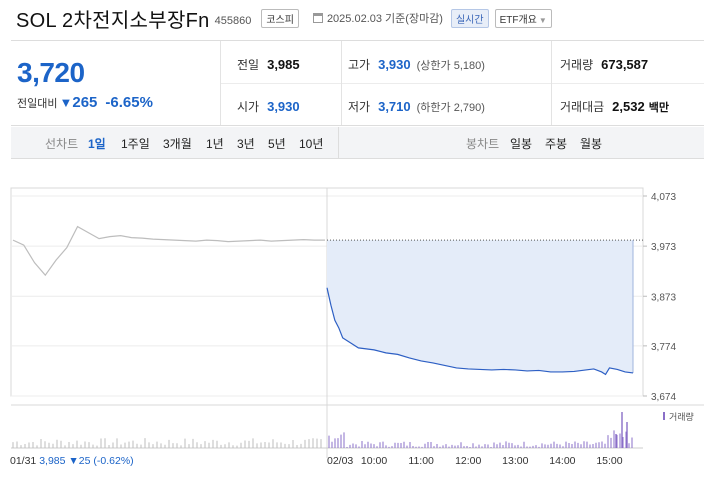 This screenshot has width=704, height=481. I want to click on open-price: 시가 3,930, so click(268, 106).